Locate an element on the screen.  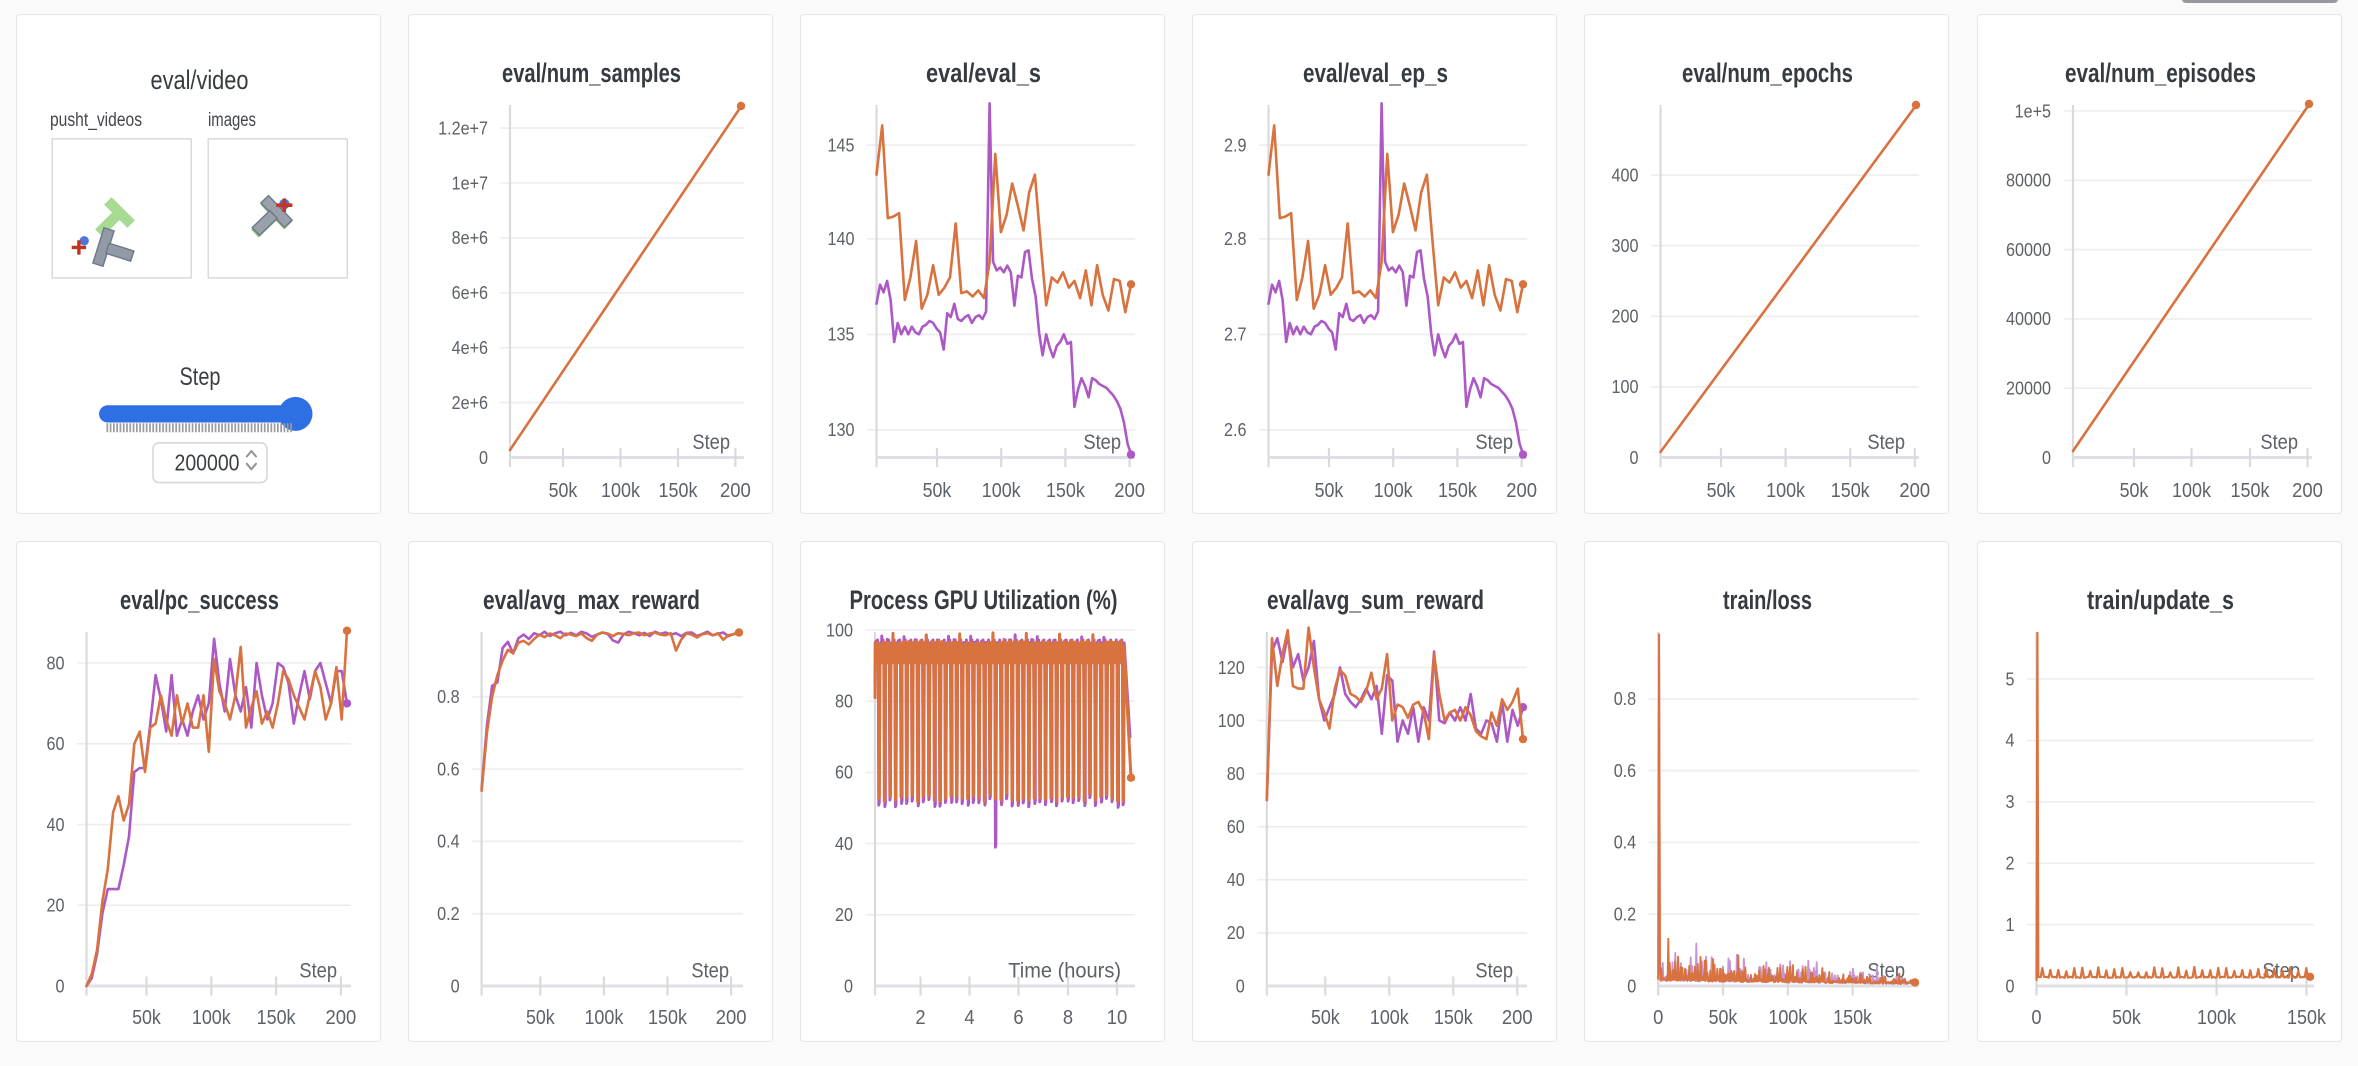
svg-text: eval/avg_max_reward is located at coordinates (591, 600).